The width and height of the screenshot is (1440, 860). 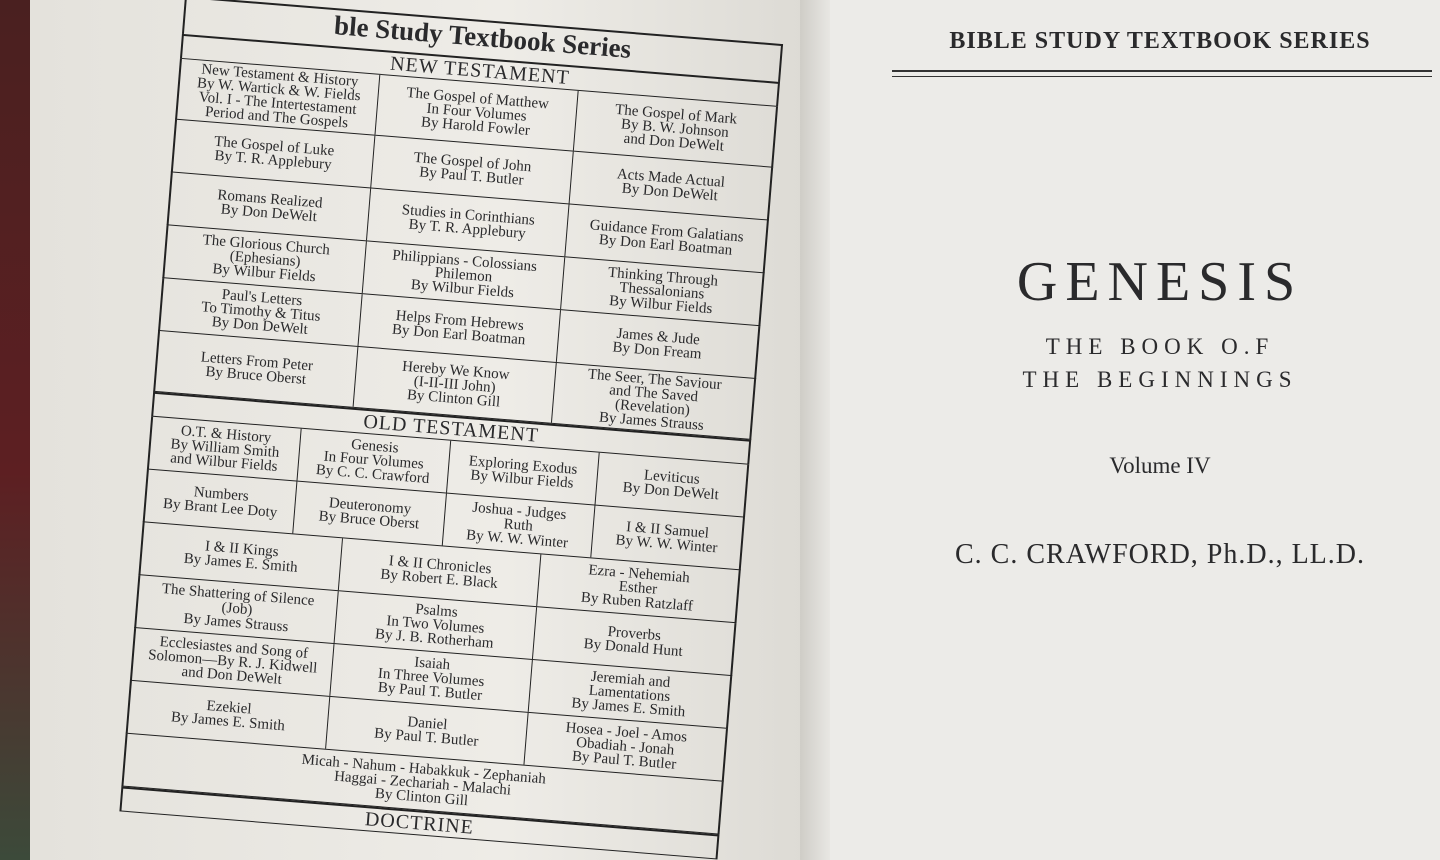 I want to click on subtitle: THE BEGINNINGS, so click(x=1160, y=379).